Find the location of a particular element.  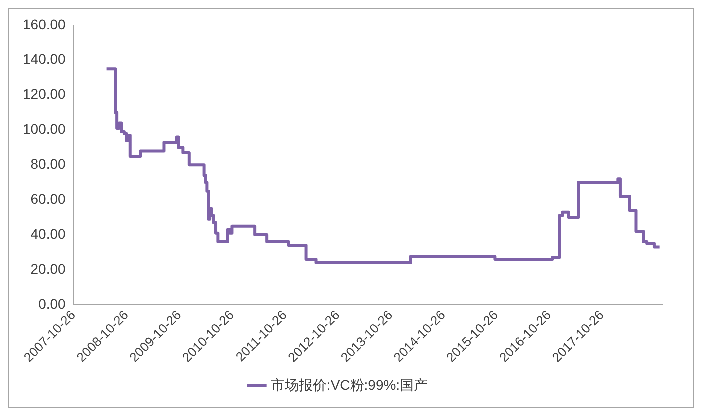

y-tick-label: 80.00 is located at coordinates (48, 164).